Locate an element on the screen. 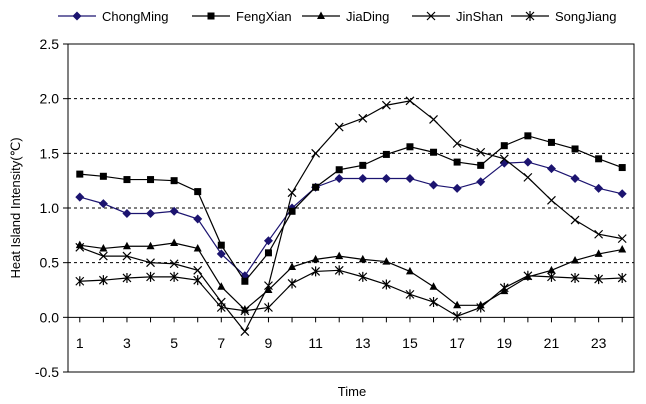  legend-label-chongming: ChongMing is located at coordinates (135, 16).